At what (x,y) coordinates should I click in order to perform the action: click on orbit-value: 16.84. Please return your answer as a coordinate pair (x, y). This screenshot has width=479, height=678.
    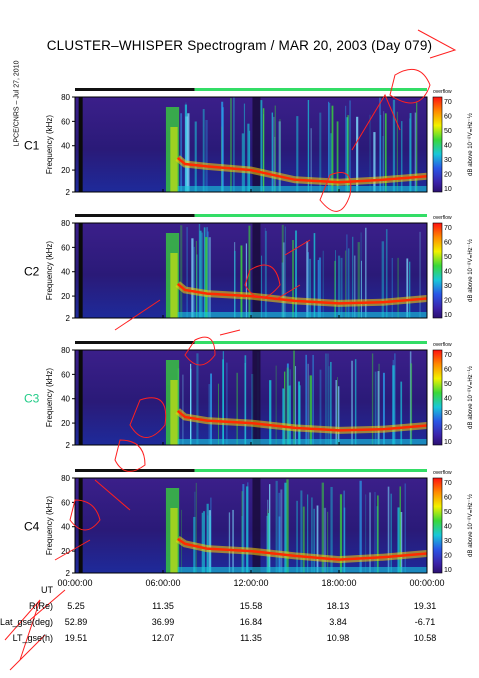
    Looking at the image, I should click on (251, 622).